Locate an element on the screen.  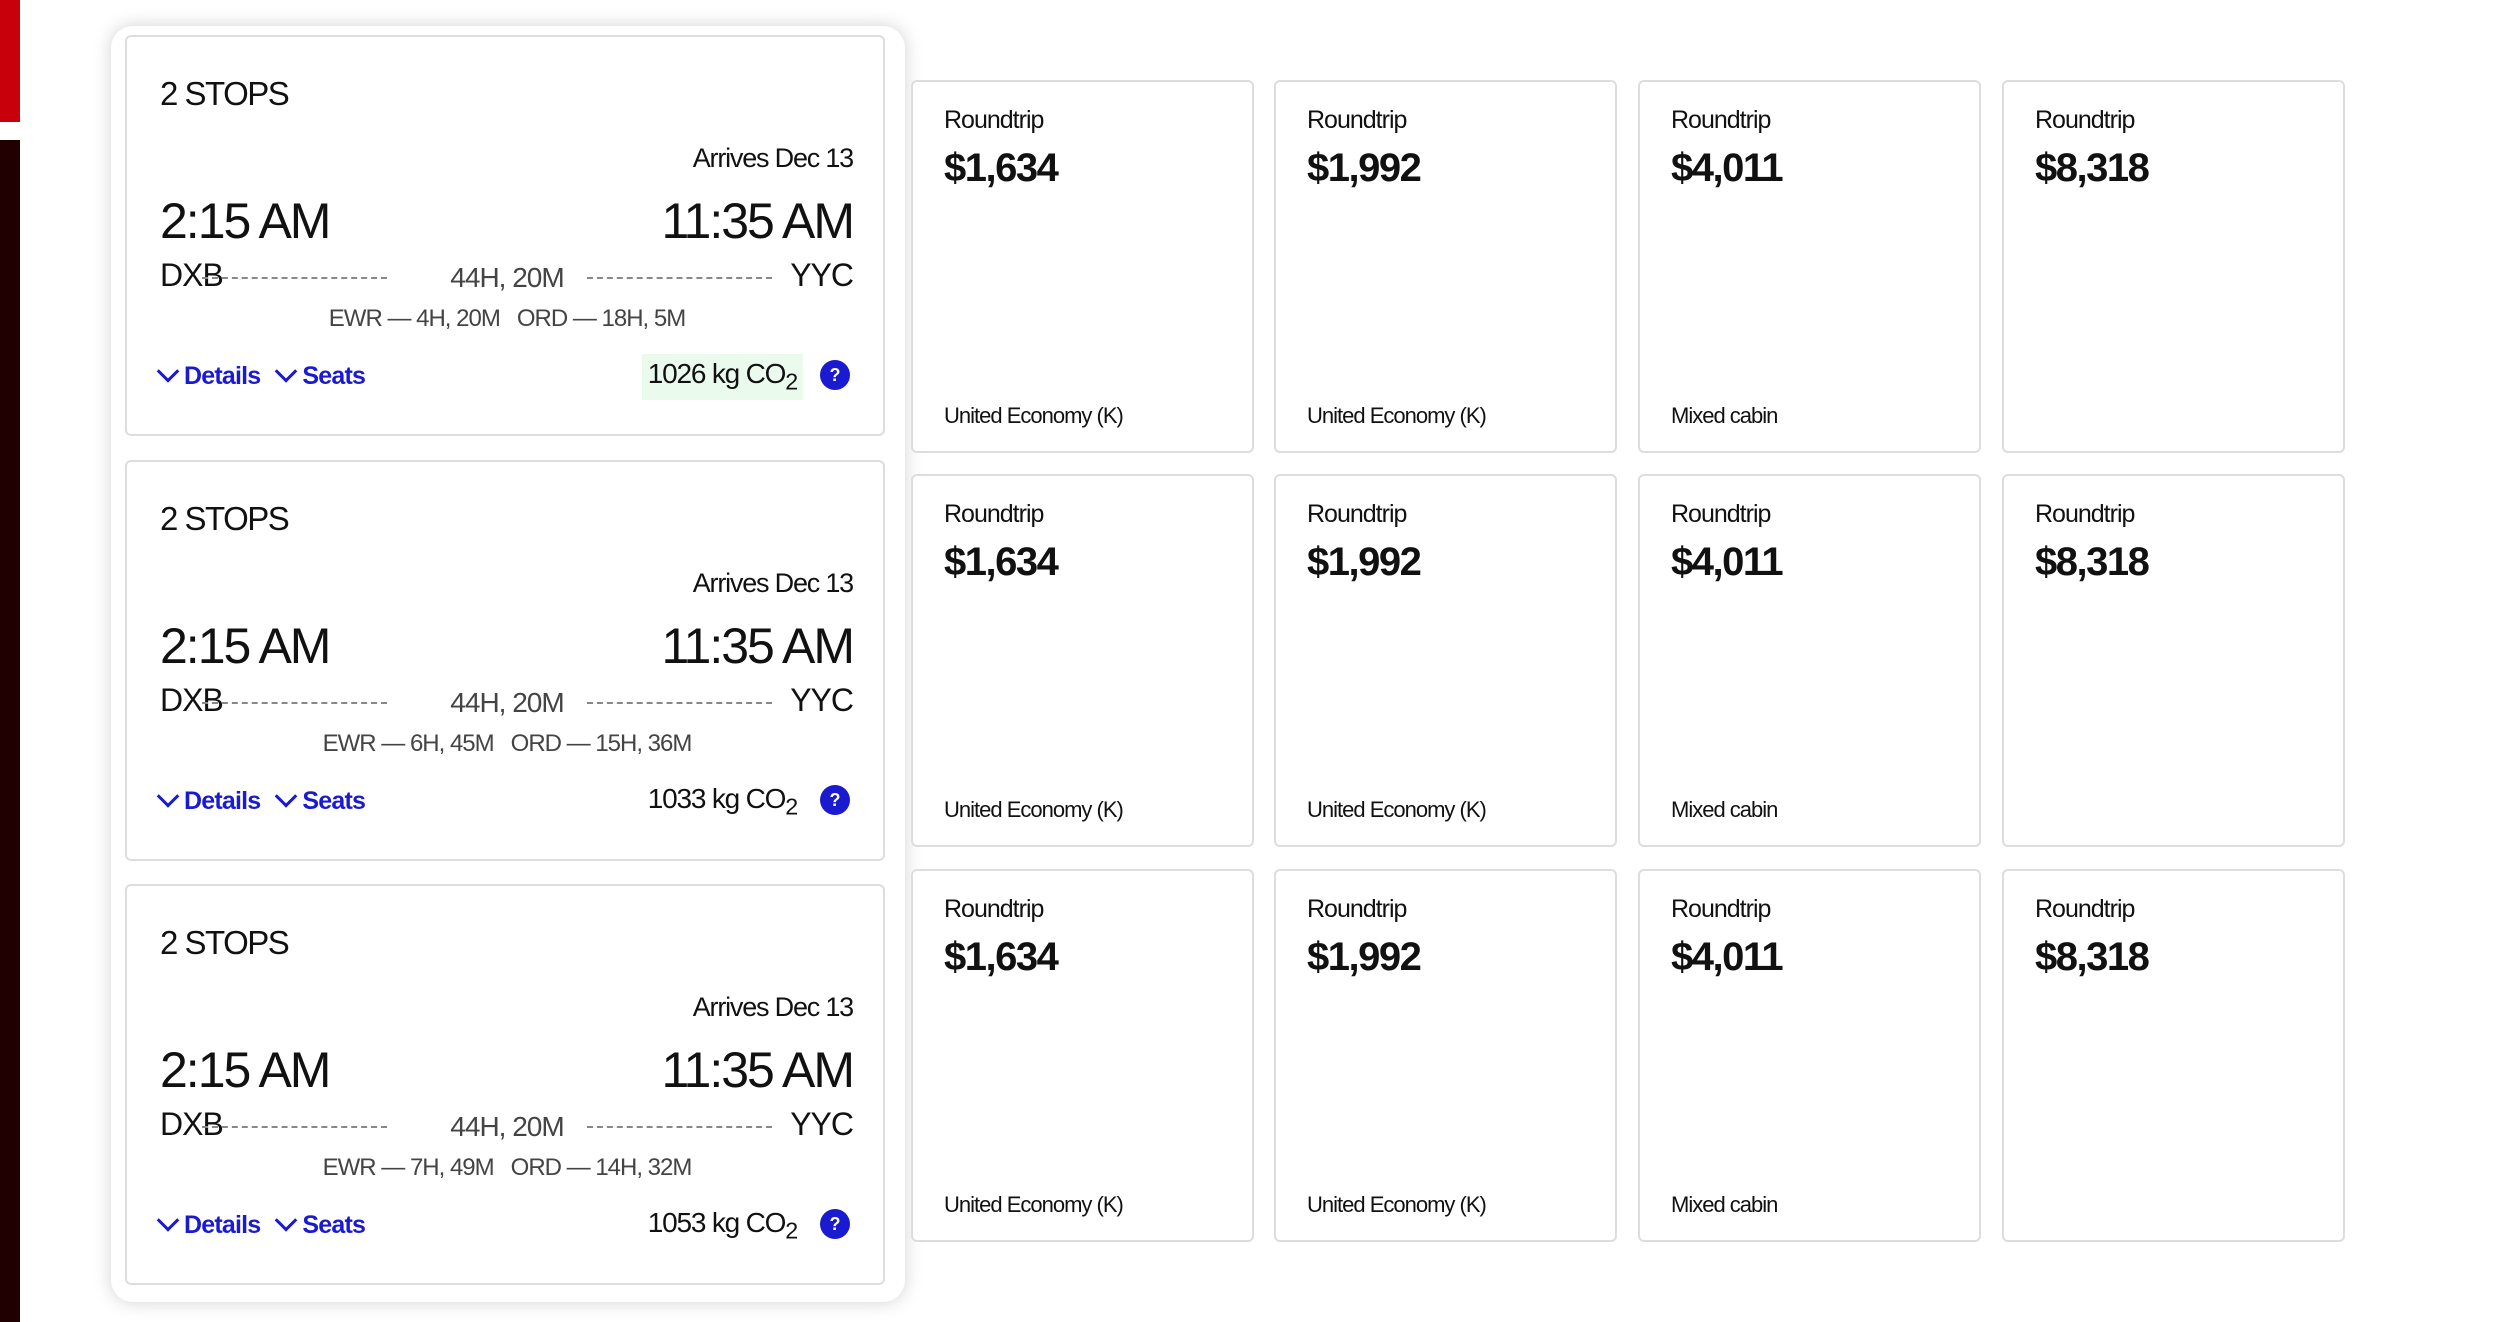
co2-emissions: 1026 kg CO2 is located at coordinates (722, 377).